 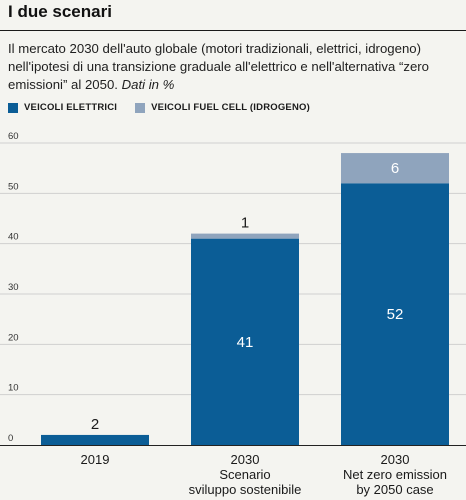 What do you see at coordinates (244, 474) in the screenshot?
I see `category-label: Scenario` at bounding box center [244, 474].